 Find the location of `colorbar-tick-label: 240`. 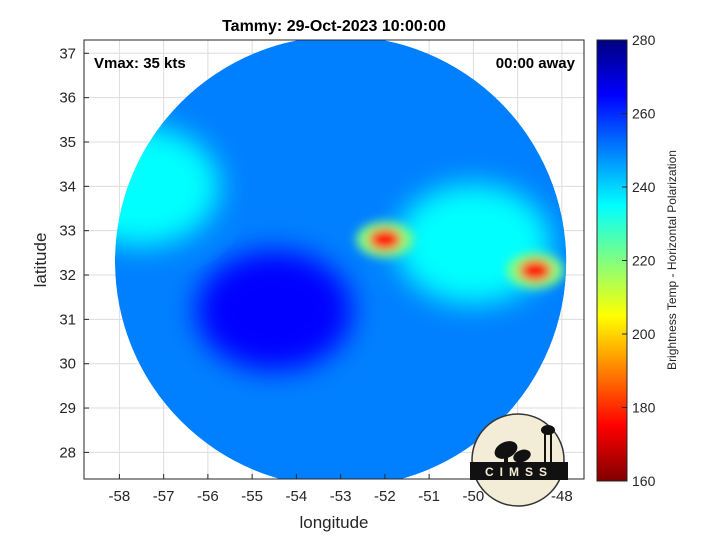

colorbar-tick-label: 240 is located at coordinates (644, 187).